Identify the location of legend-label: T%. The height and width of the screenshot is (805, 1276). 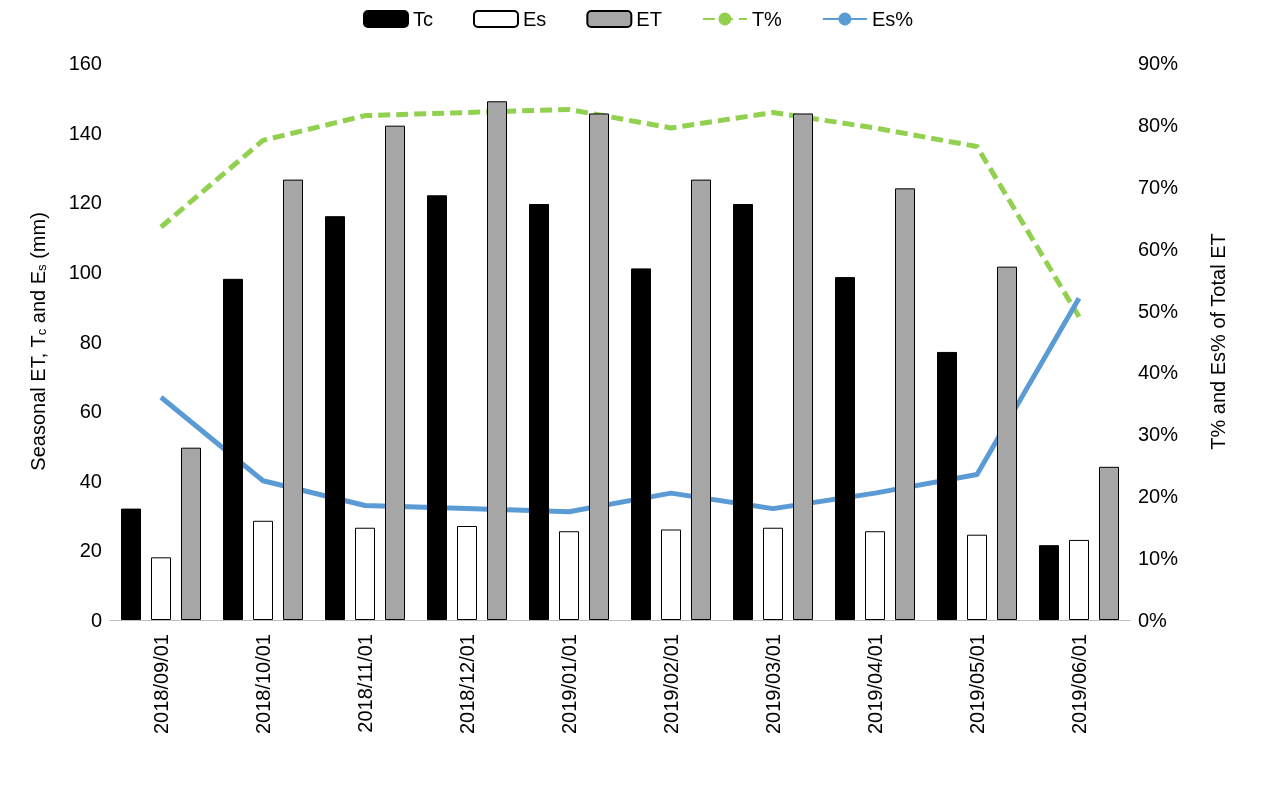
(767, 19).